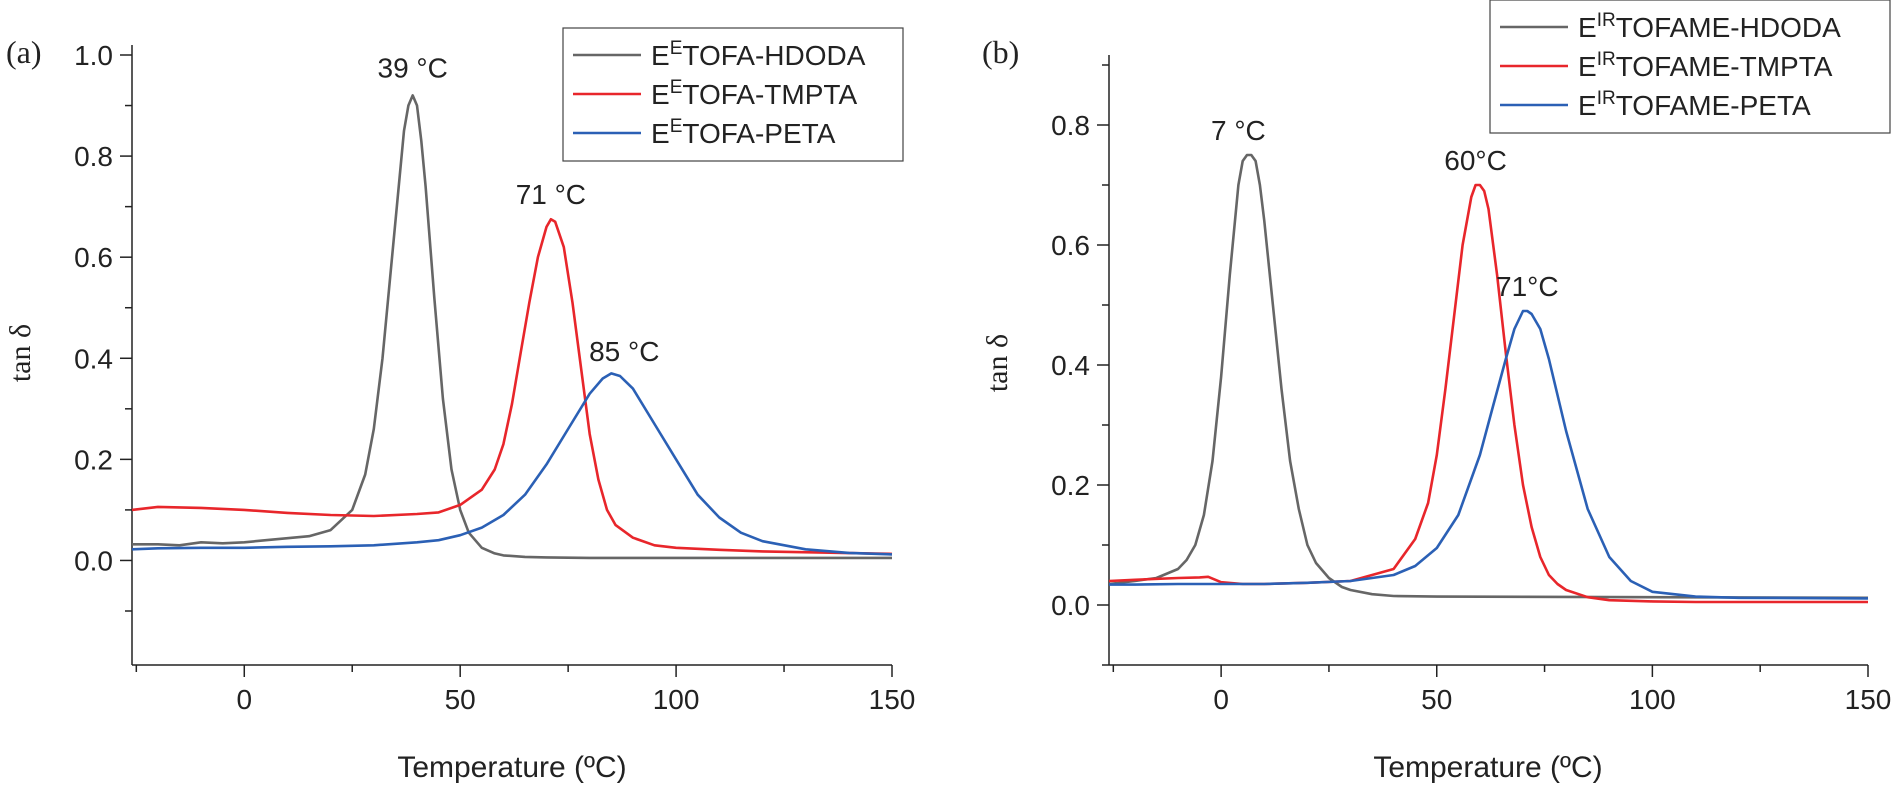  I want to click on legend-label: EETOFA-HDODA, so click(758, 54).